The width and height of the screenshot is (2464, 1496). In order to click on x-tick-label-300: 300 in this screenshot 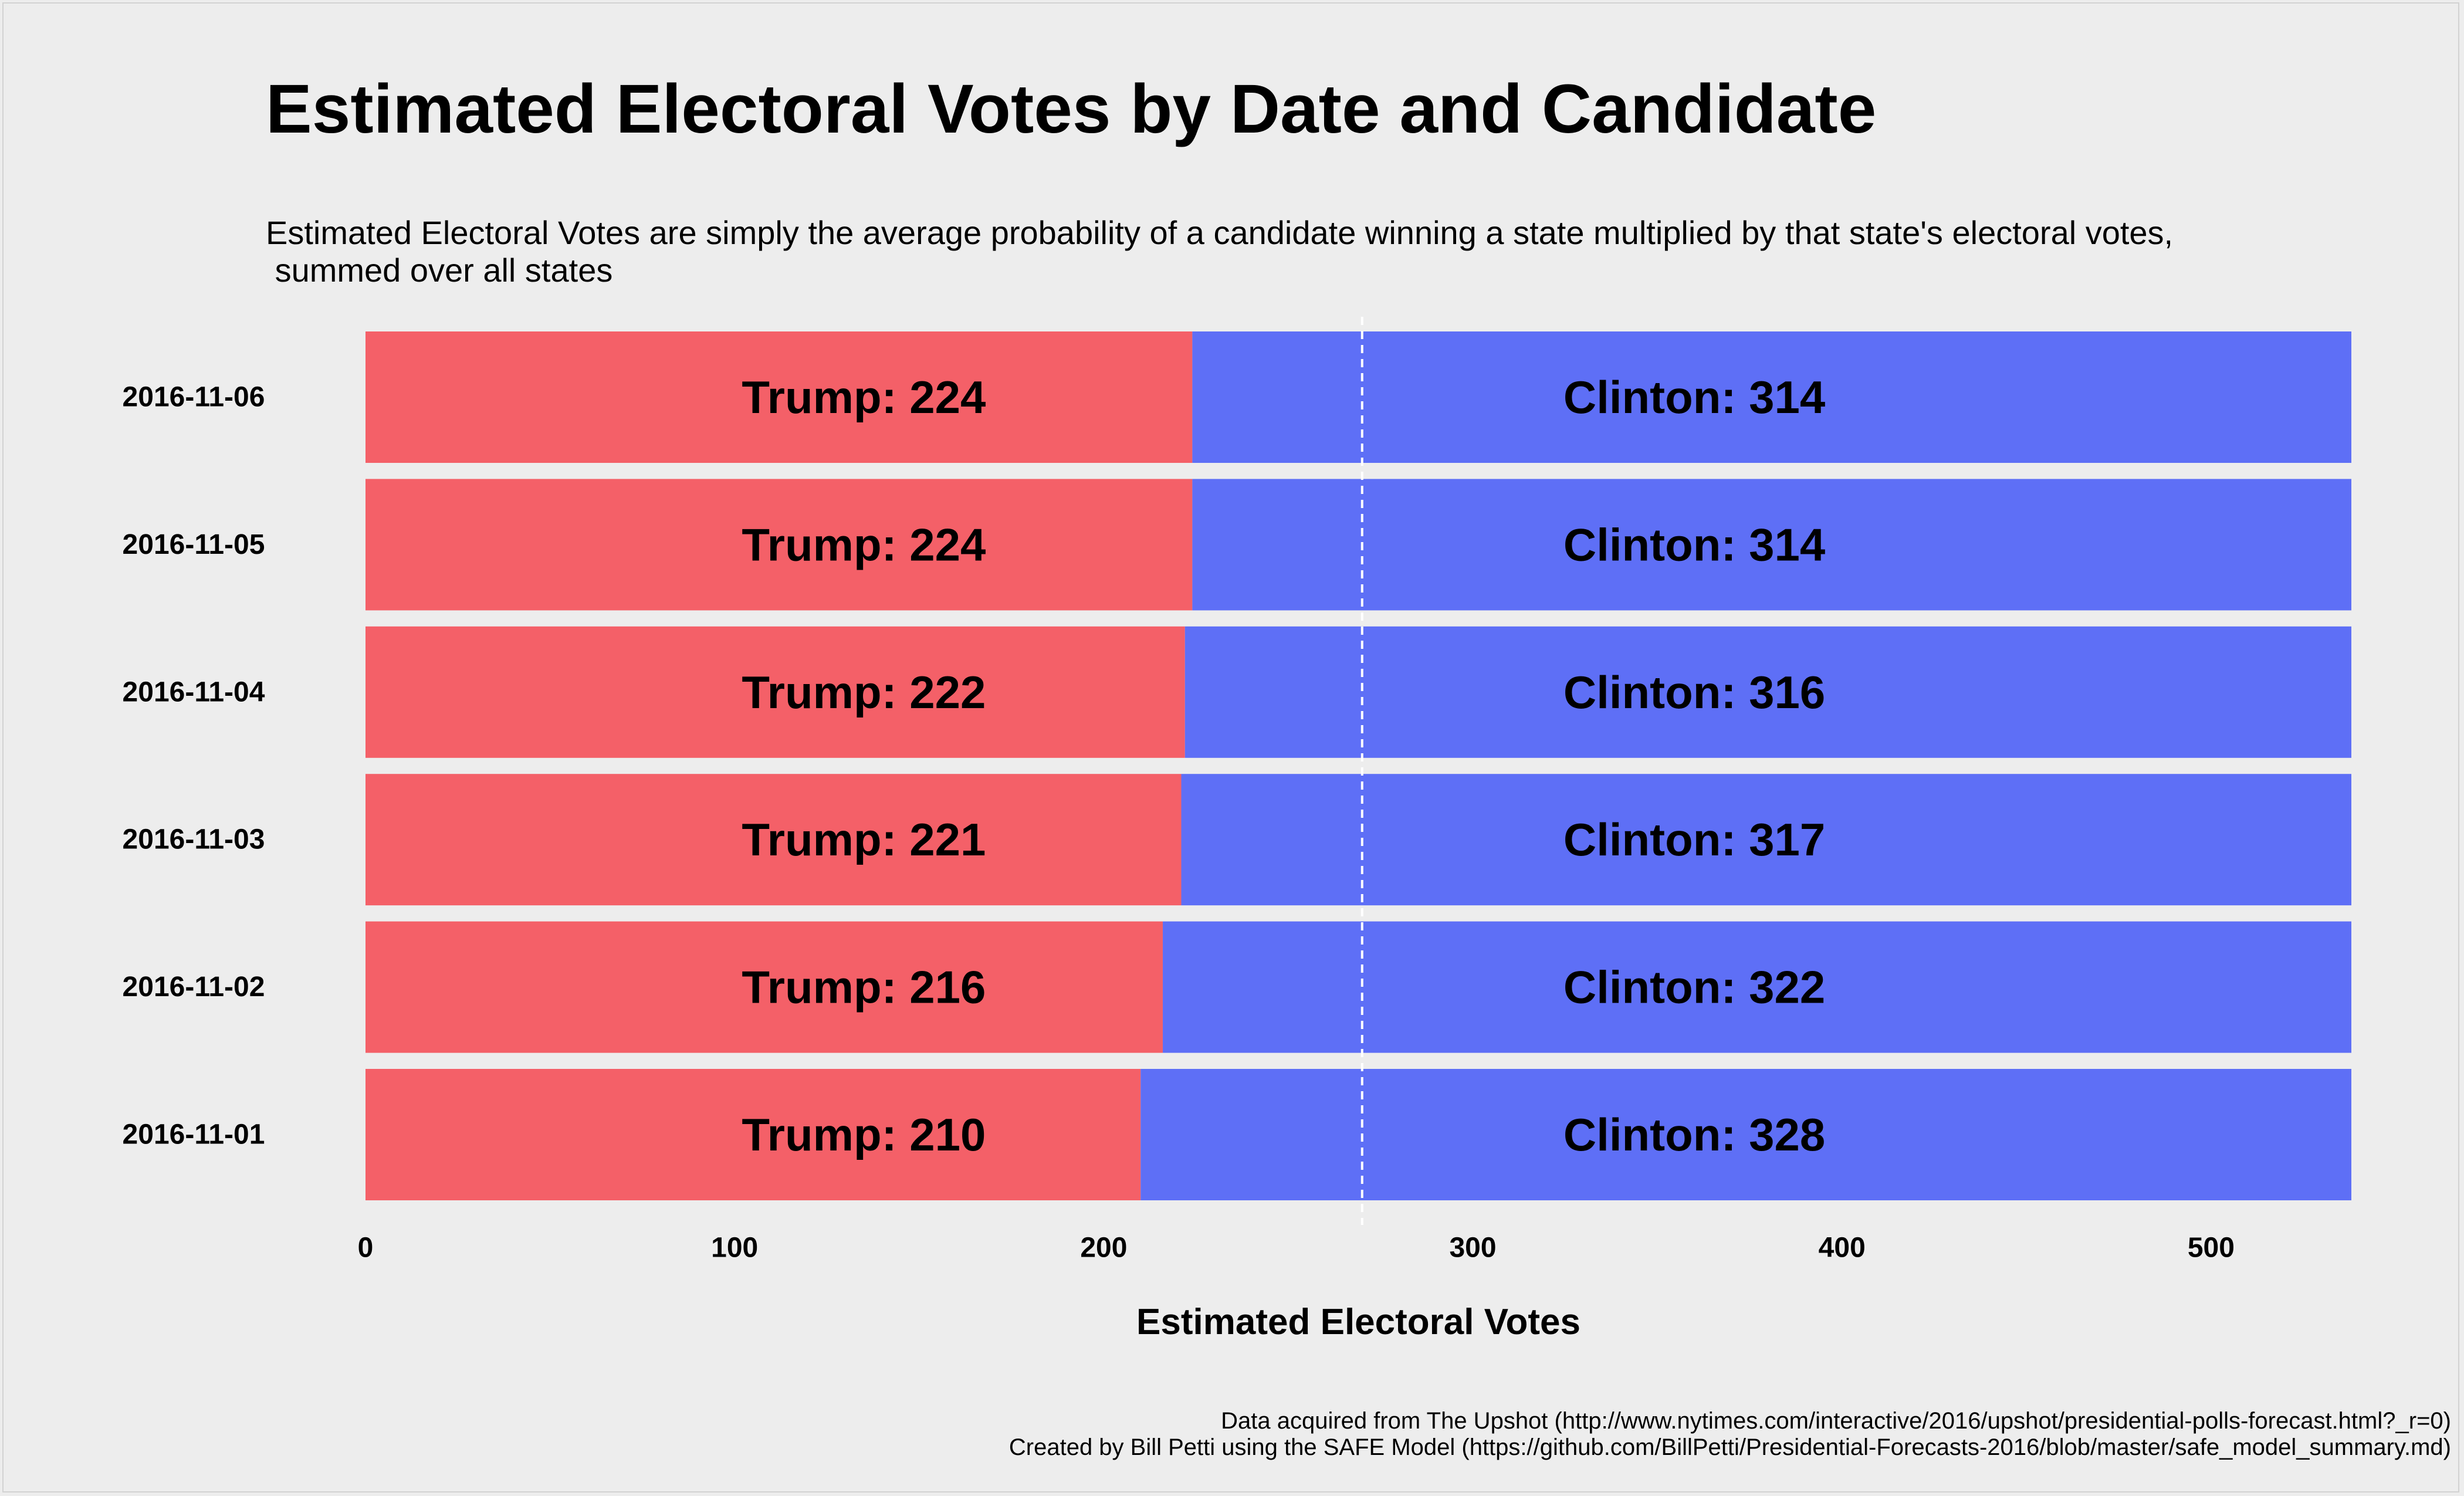, I will do `click(1472, 1248)`.